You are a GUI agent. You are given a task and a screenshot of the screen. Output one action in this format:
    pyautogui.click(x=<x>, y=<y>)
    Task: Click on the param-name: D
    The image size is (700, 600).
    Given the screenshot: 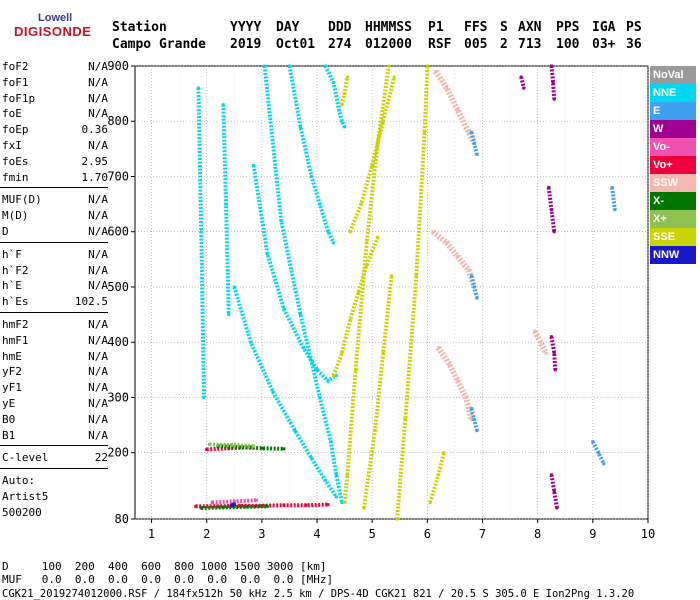 What is the action you would take?
    pyautogui.click(x=5, y=231)
    